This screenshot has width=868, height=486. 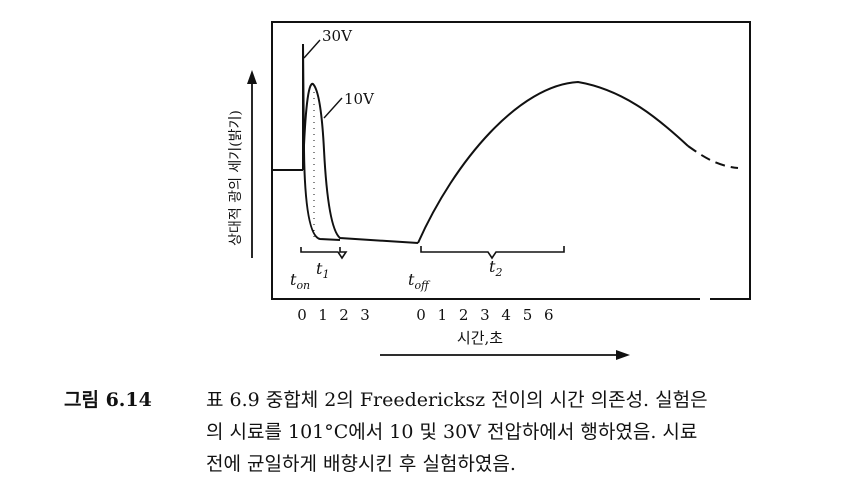 What do you see at coordinates (528, 315) in the screenshot?
I see `off-tick-5: 5` at bounding box center [528, 315].